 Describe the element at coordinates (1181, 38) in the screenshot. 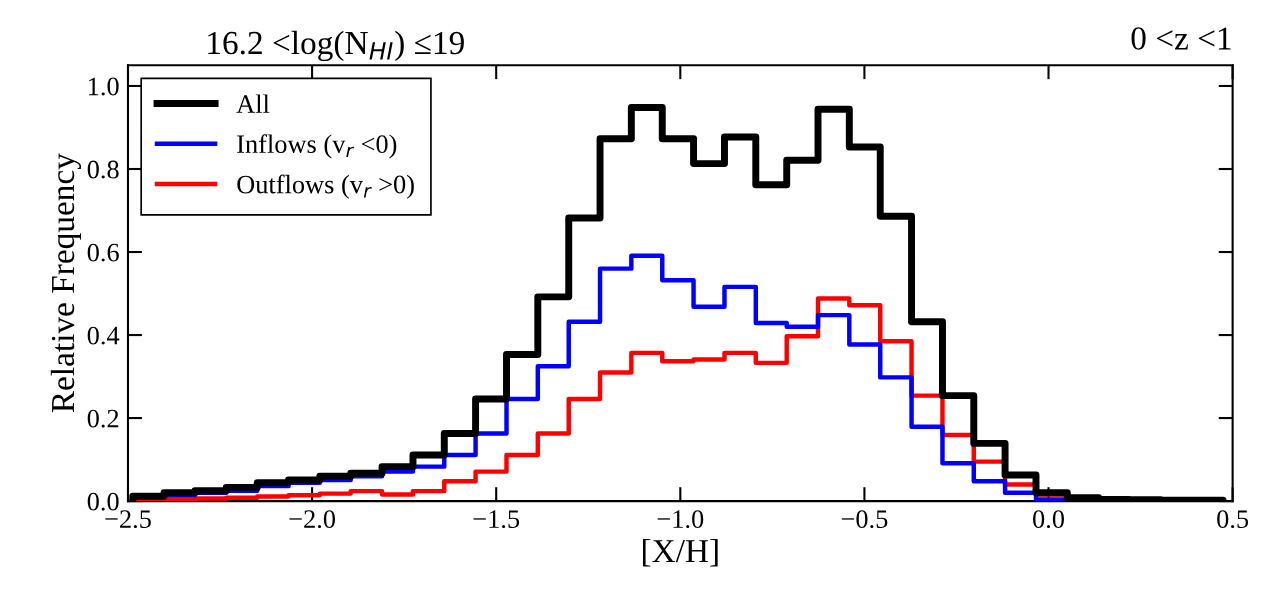

I see `text: 0 <z <1` at that location.